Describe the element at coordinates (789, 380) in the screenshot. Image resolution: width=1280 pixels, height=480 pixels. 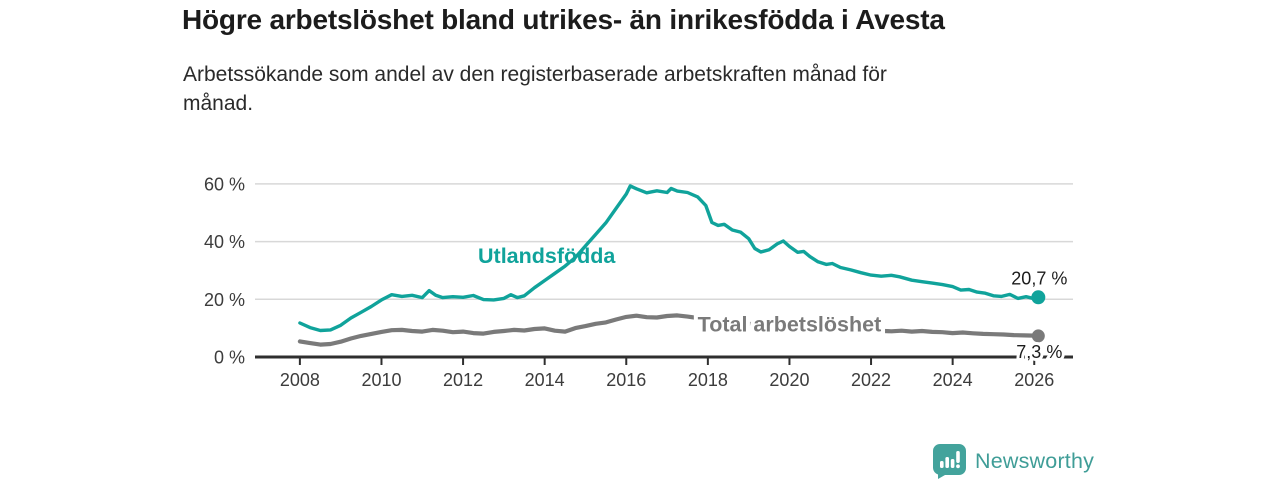
I see `x-axis-tick-label: 2020` at that location.